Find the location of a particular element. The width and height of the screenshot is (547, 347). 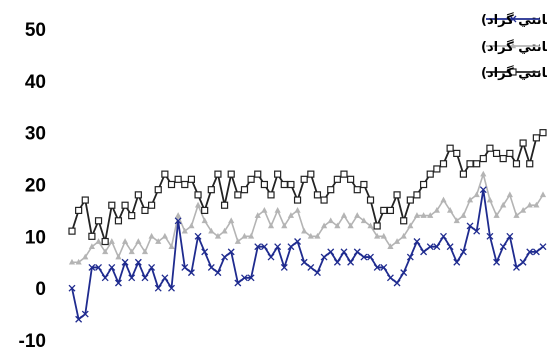

y-tick-label: 10 is located at coordinates (35, 237).